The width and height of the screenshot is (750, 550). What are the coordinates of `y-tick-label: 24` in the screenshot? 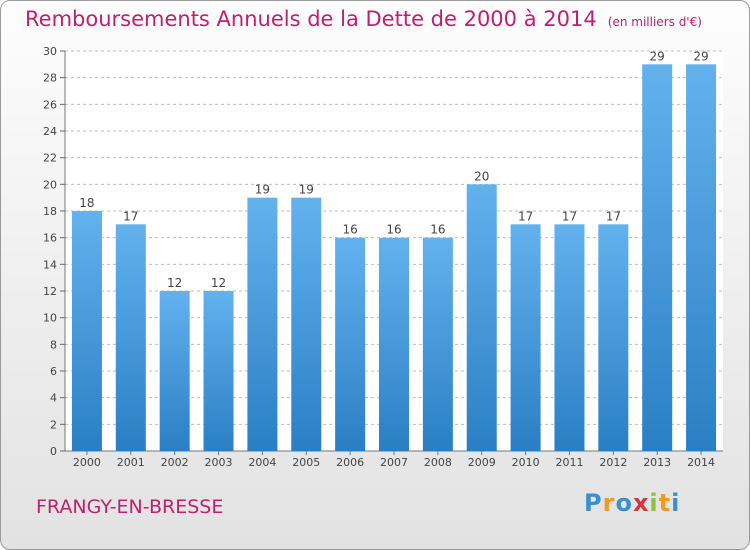 It's located at (50, 131).